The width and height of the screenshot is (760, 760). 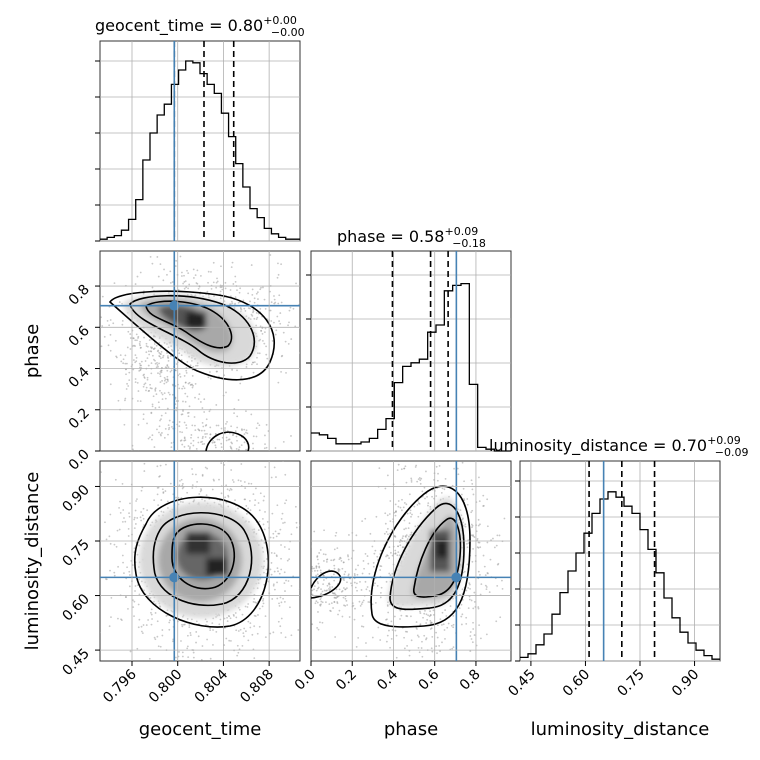 I want to click on y-ticks-luminosity-distance: 0.450.600.750.90, so click(x=79, y=580).